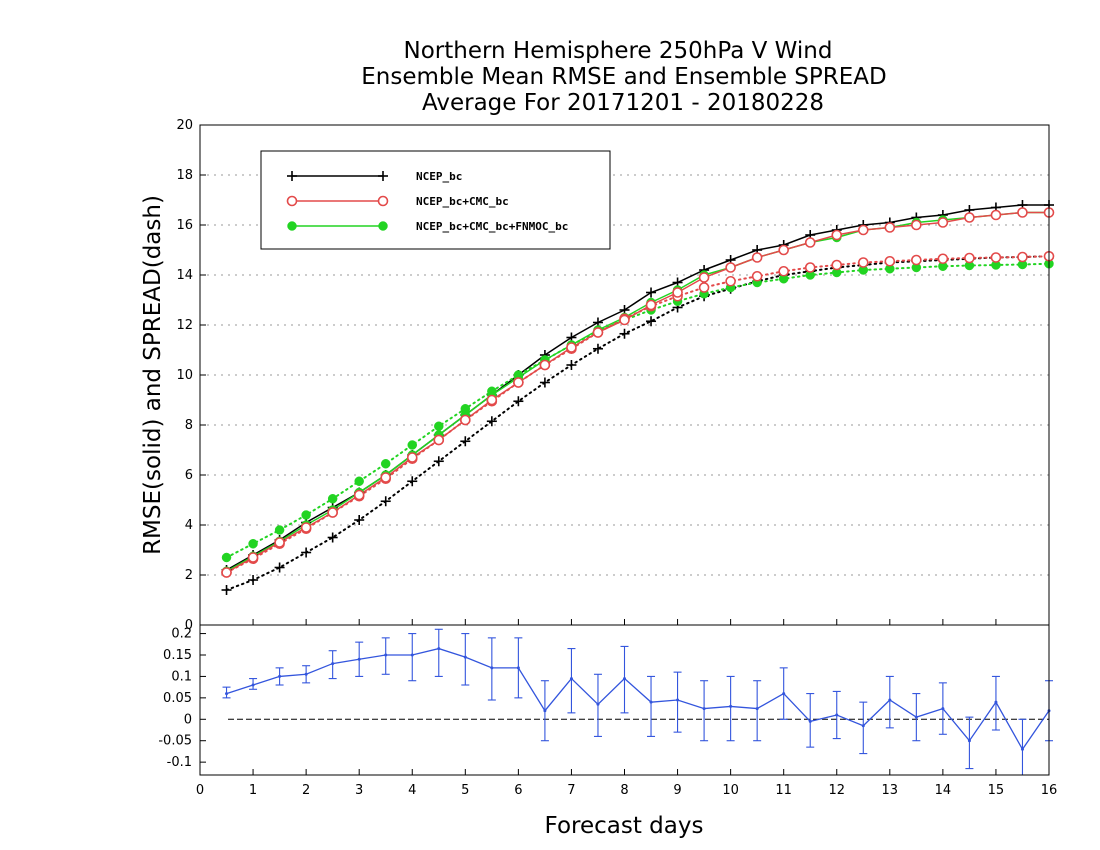 This screenshot has height=850, width=1100. What do you see at coordinates (189, 575) in the screenshot?
I see `y-tick-label: 2` at bounding box center [189, 575].